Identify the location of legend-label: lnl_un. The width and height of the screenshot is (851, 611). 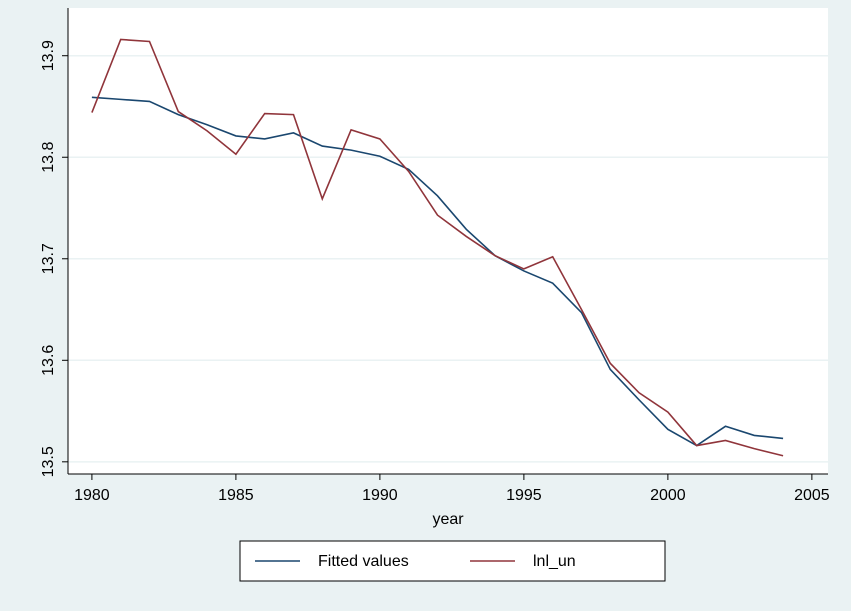
(554, 561).